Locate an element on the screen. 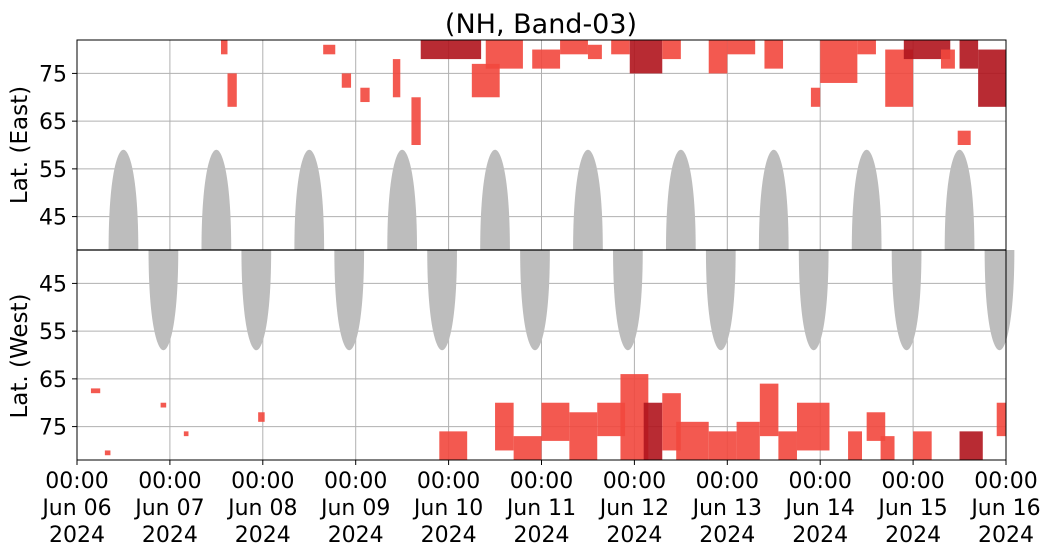 This screenshot has height=556, width=1051. west-y-tick-label: 75 is located at coordinates (53, 428).